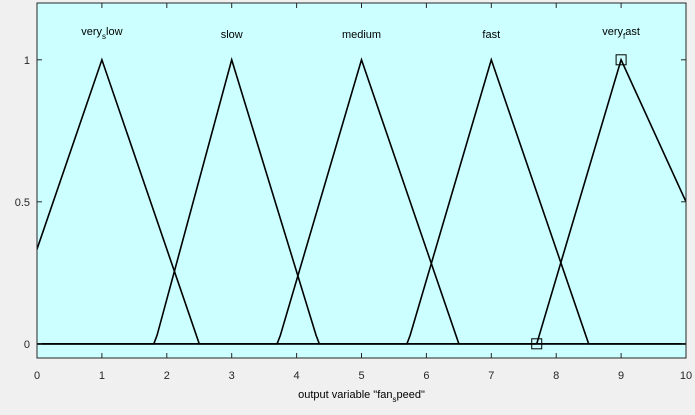 This screenshot has width=695, height=415. What do you see at coordinates (232, 376) in the screenshot?
I see `x-tick-label: 3` at bounding box center [232, 376].